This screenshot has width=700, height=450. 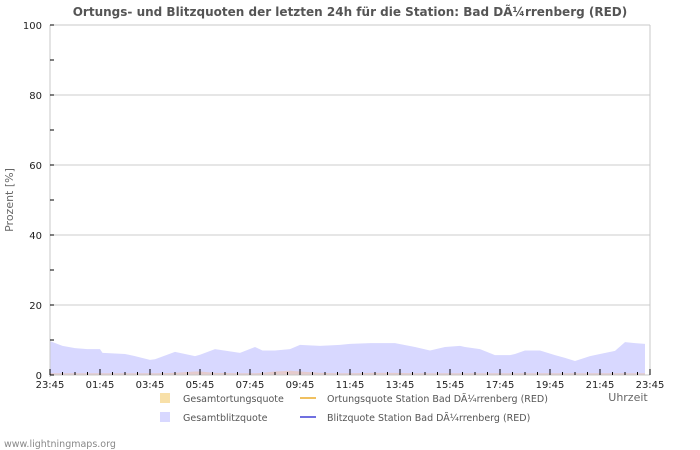 I want to click on y-tick-label: 100, so click(x=32, y=26).